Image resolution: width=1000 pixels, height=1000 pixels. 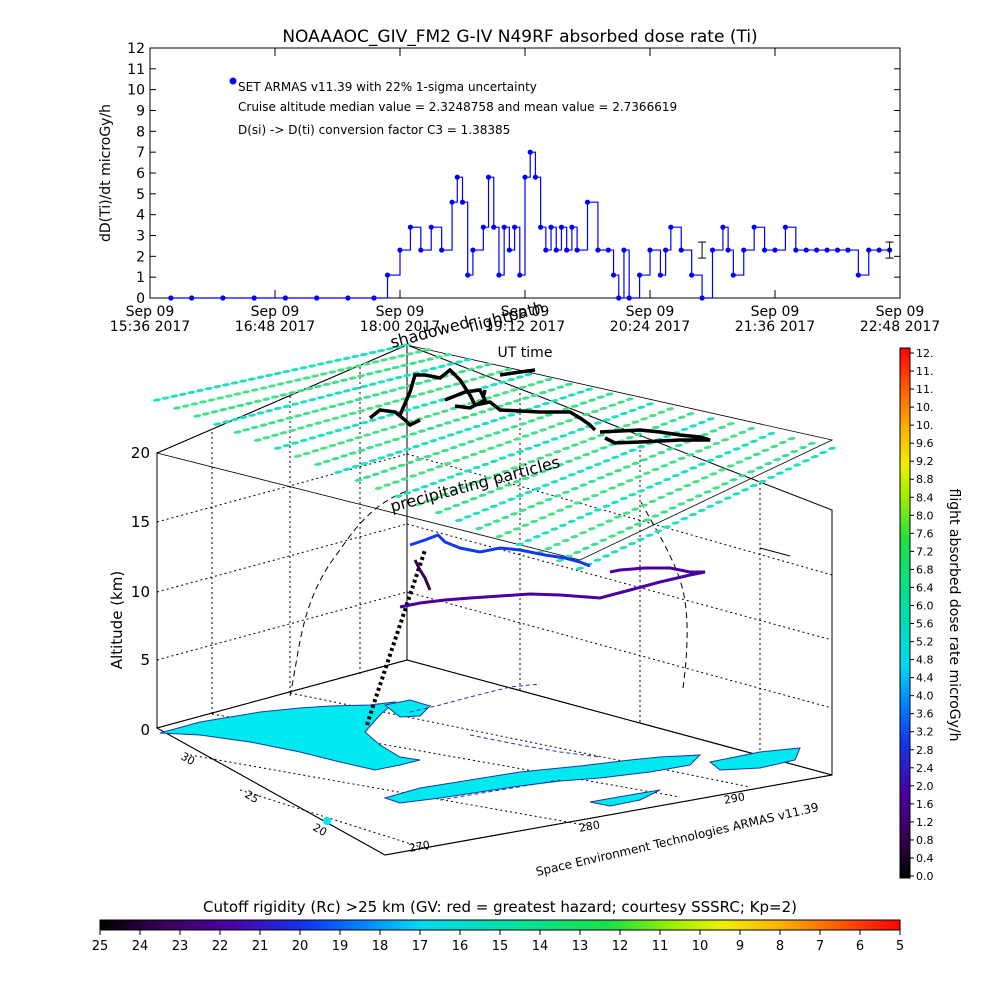 What do you see at coordinates (577, 822) in the screenshot?
I see `lon-tick-labels: 270 280 290` at bounding box center [577, 822].